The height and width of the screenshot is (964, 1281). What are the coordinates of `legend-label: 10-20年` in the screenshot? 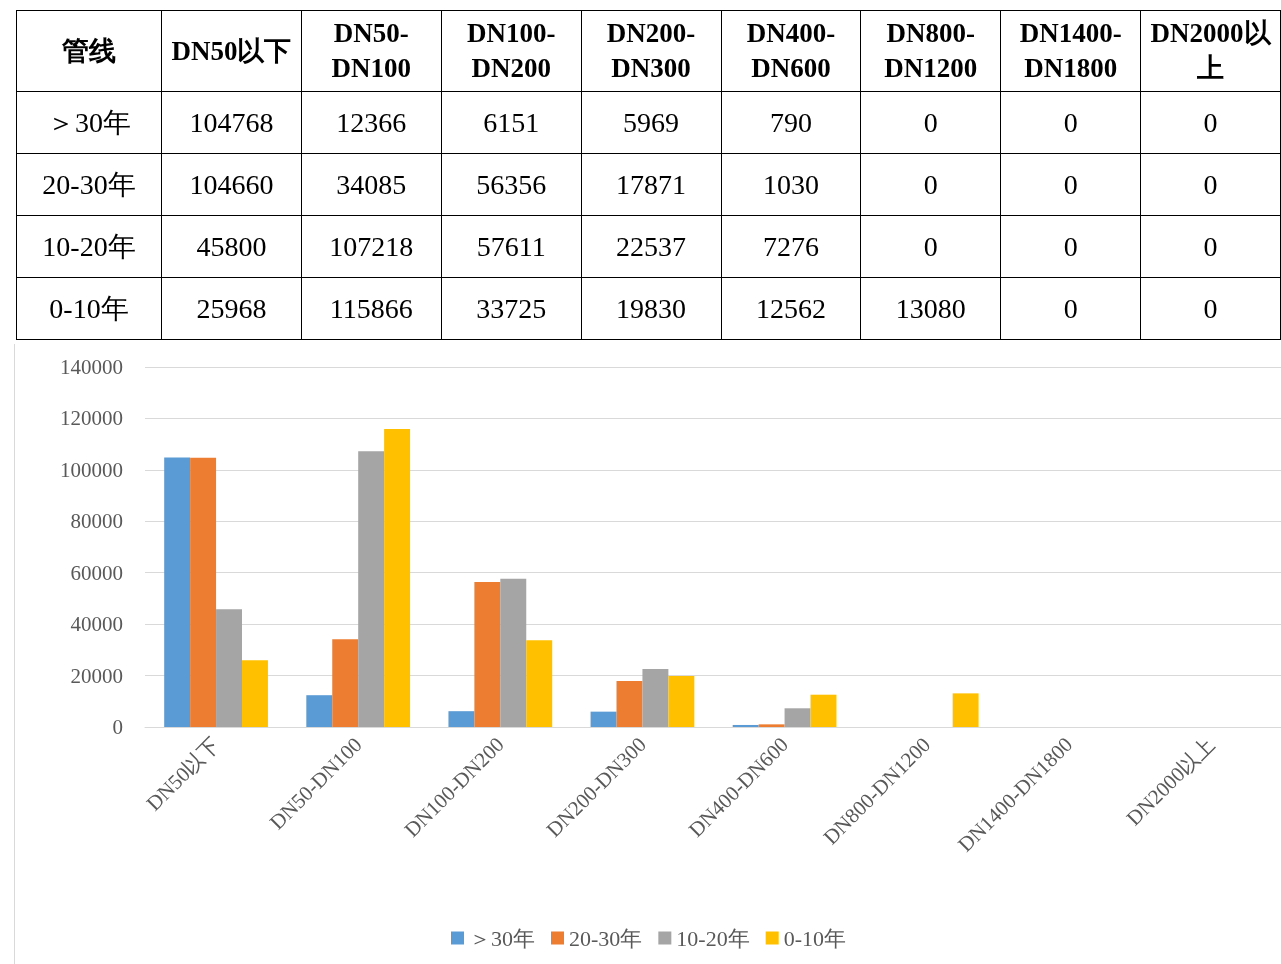 It's located at (713, 938).